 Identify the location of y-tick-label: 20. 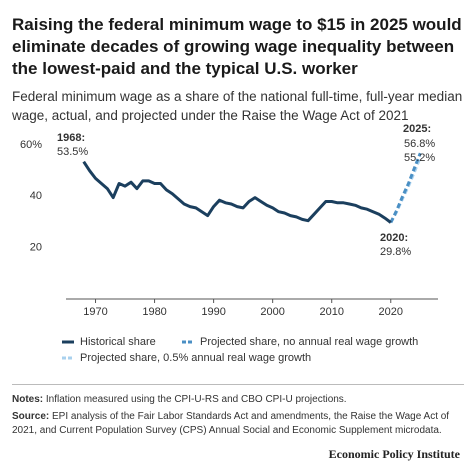
(36, 248).